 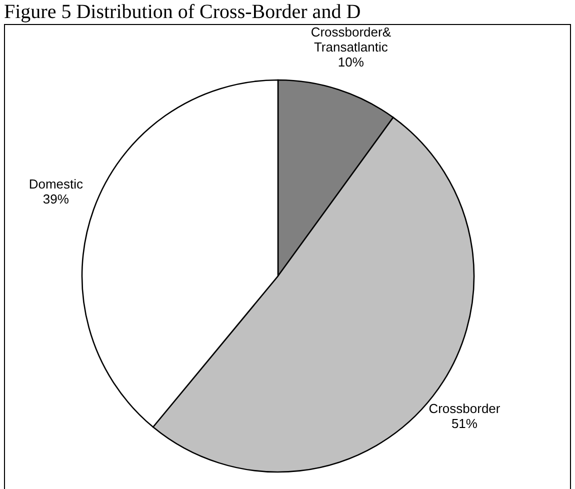 I want to click on slice-label: Crossborder, so click(x=464, y=408).